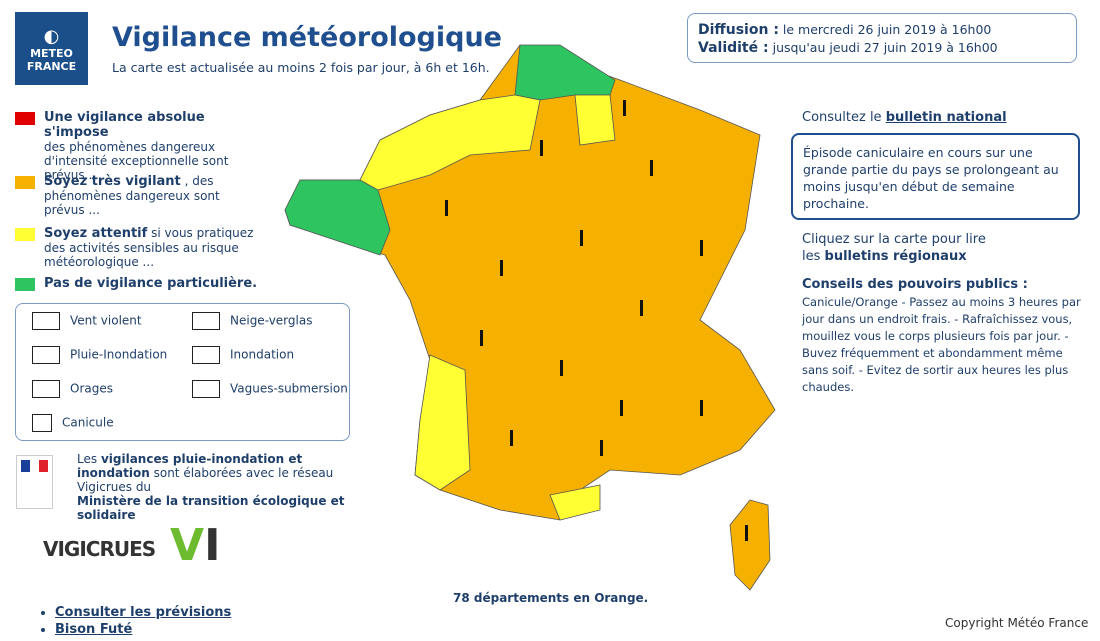 Image resolution: width=1100 pixels, height=641 pixels. I want to click on national: Consultez le bulletin national, so click(904, 117).